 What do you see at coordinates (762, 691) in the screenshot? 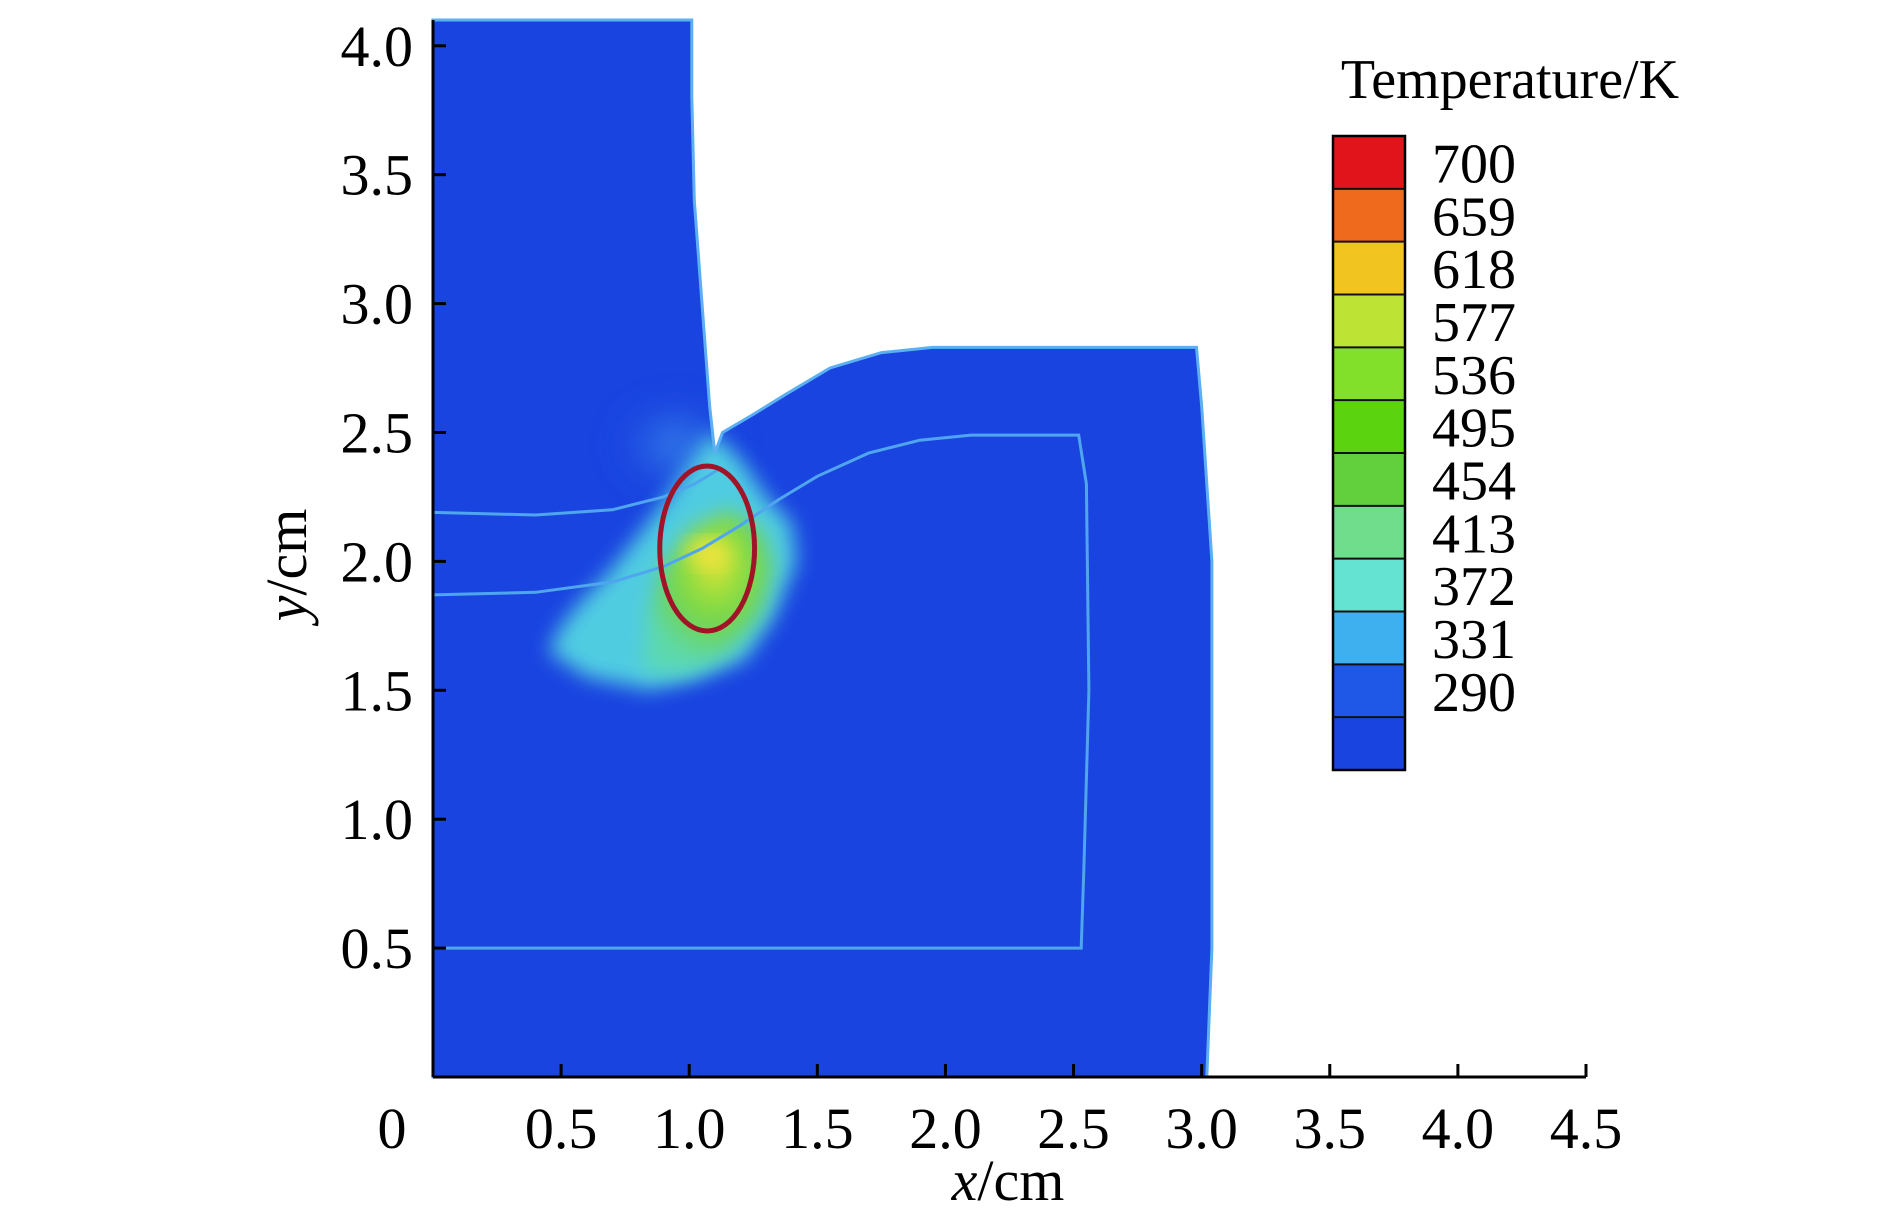
I see `material-interface-lower` at bounding box center [762, 691].